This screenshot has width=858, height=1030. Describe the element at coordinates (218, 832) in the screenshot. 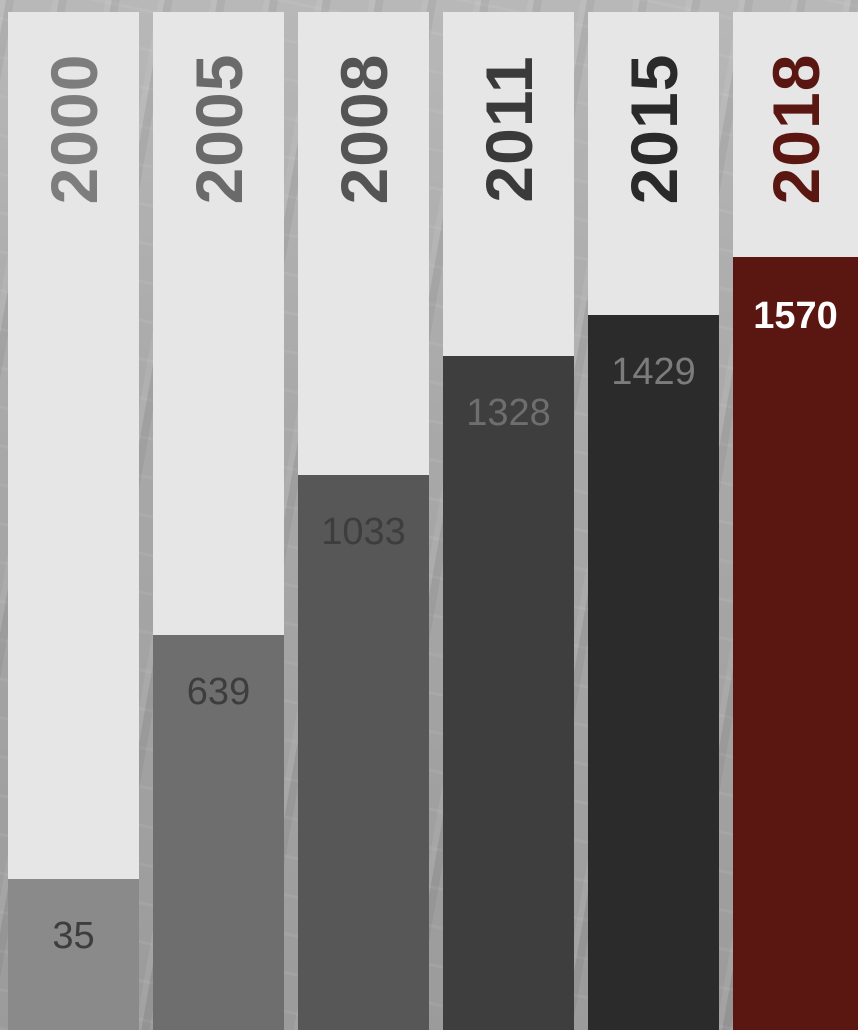

I see `bar-2005: 639` at that location.